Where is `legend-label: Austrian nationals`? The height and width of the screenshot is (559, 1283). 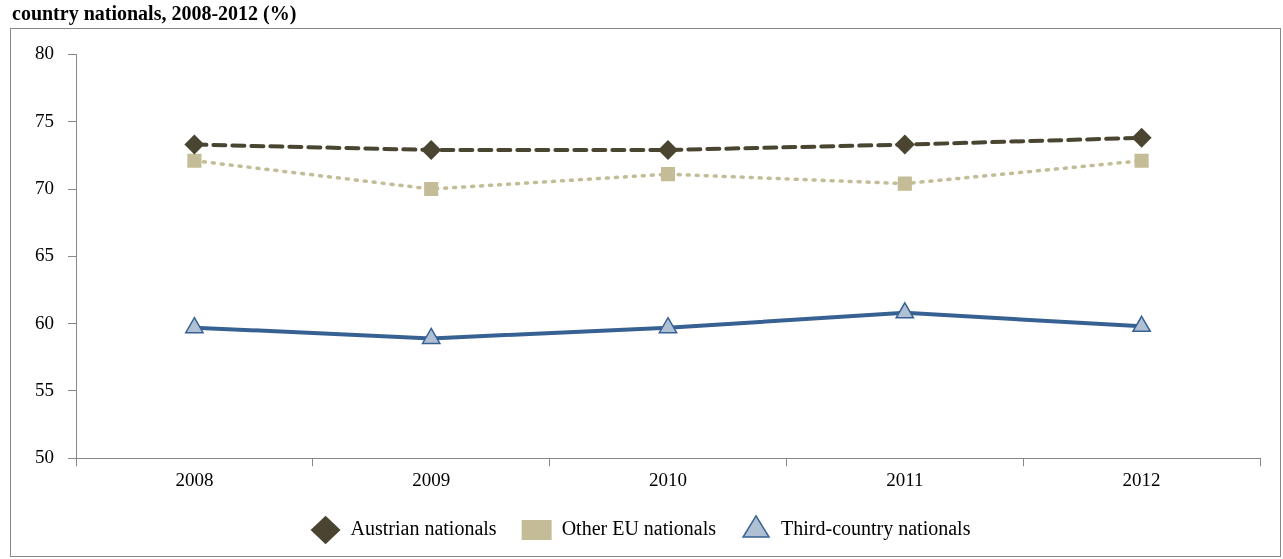
legend-label: Austrian nationals is located at coordinates (423, 528).